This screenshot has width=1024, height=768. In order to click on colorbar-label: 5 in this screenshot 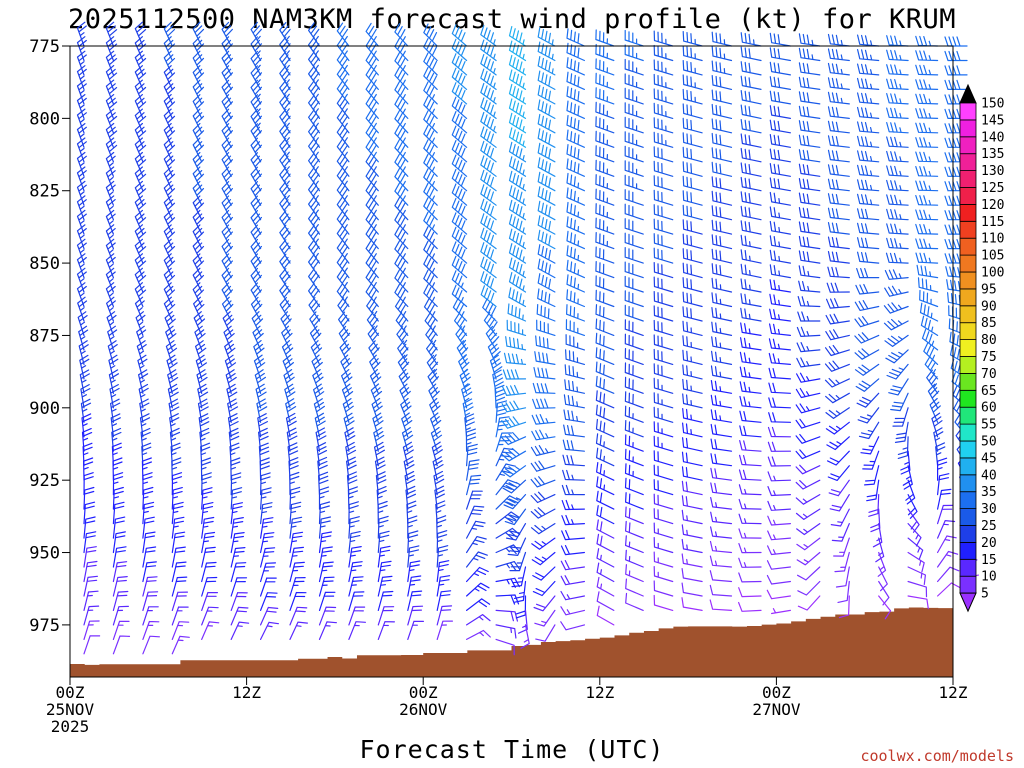, I will do `click(985, 594)`.